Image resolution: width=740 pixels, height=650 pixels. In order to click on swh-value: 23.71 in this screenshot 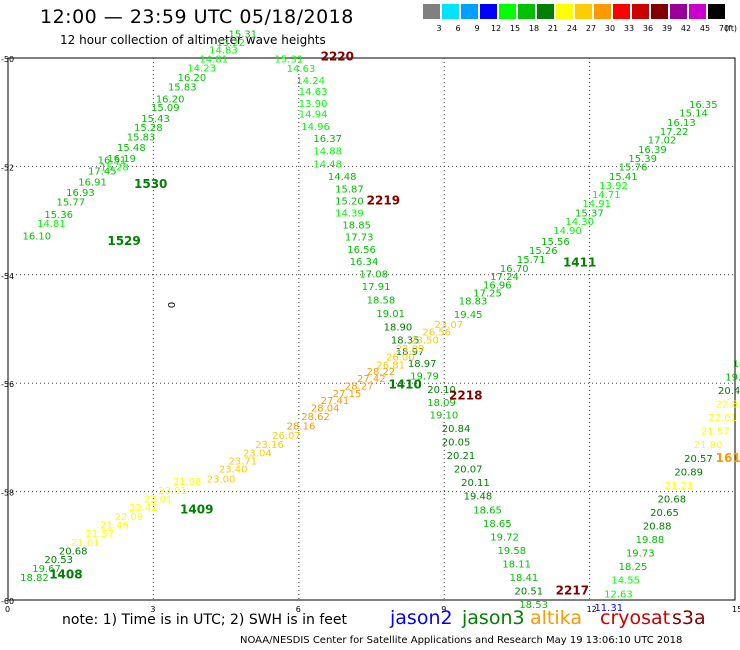, I will do `click(243, 462)`.